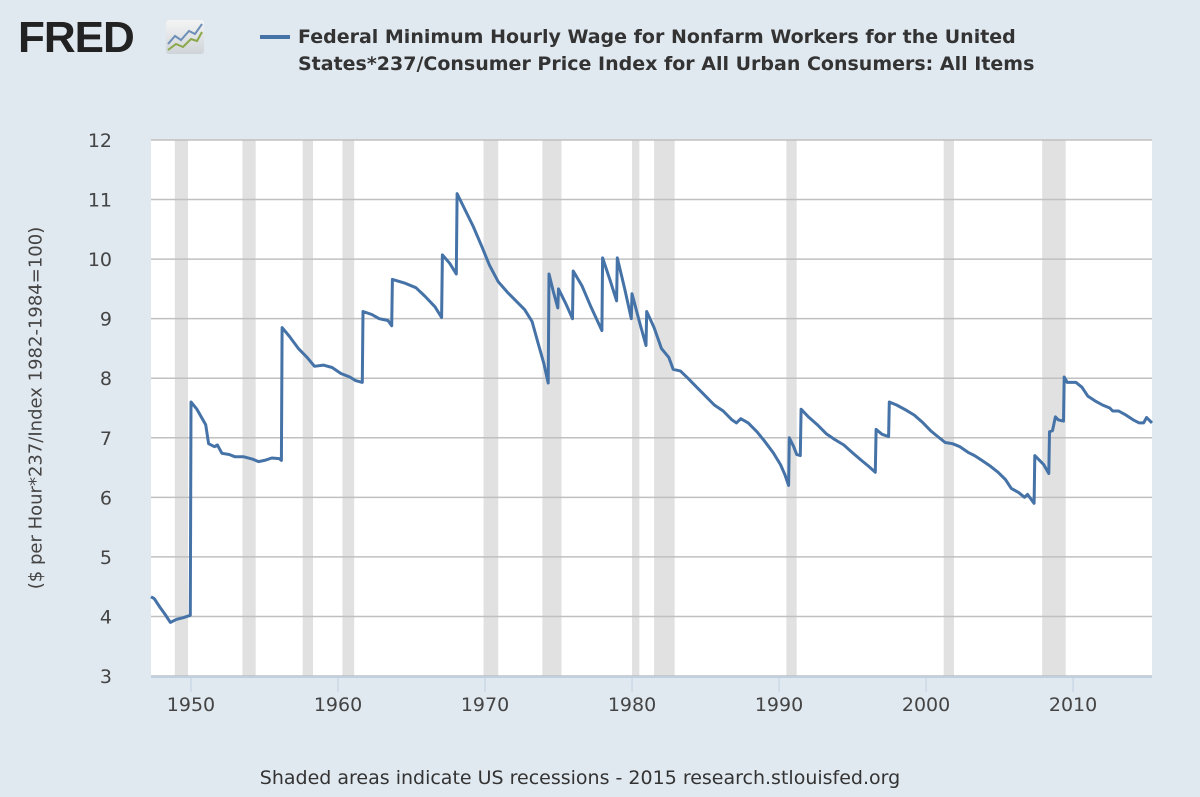 This screenshot has width=1200, height=797. What do you see at coordinates (275, 37) in the screenshot?
I see `legend-swatch` at bounding box center [275, 37].